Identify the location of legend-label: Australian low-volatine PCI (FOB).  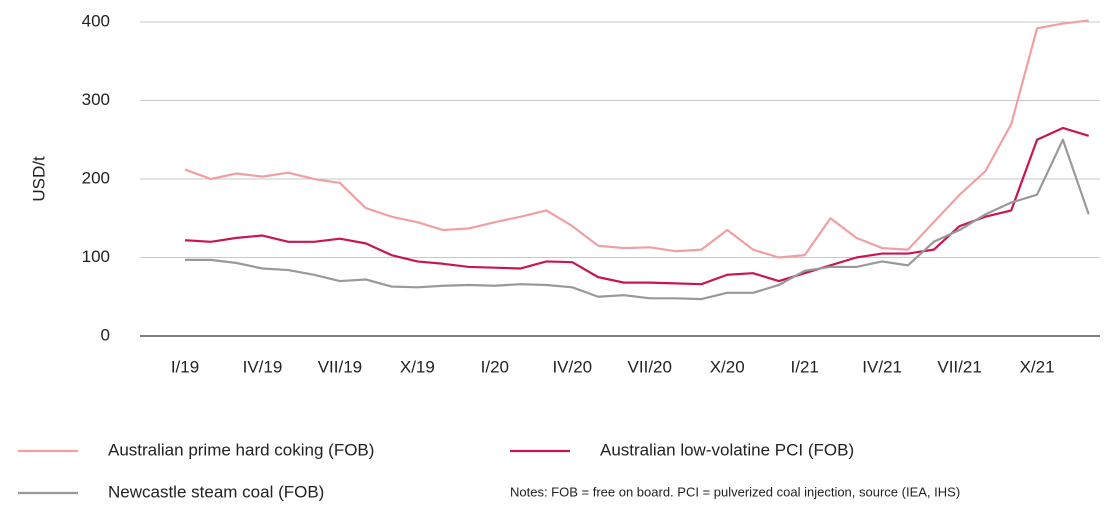
(727, 449).